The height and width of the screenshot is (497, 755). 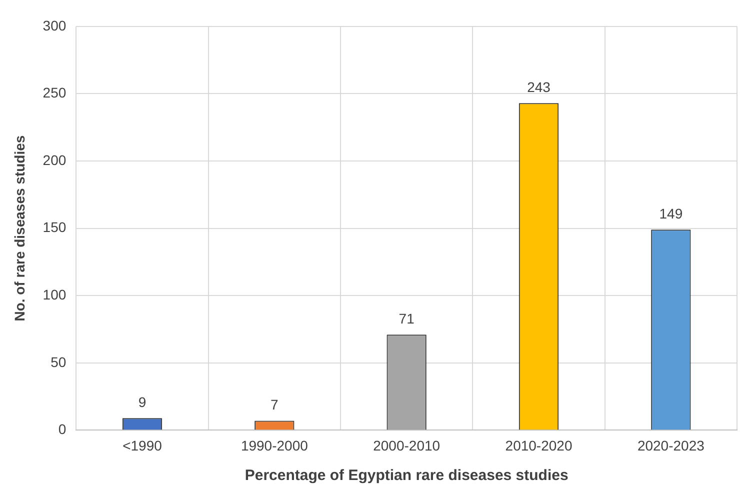 What do you see at coordinates (62, 429) in the screenshot?
I see `y-tick-label: 0` at bounding box center [62, 429].